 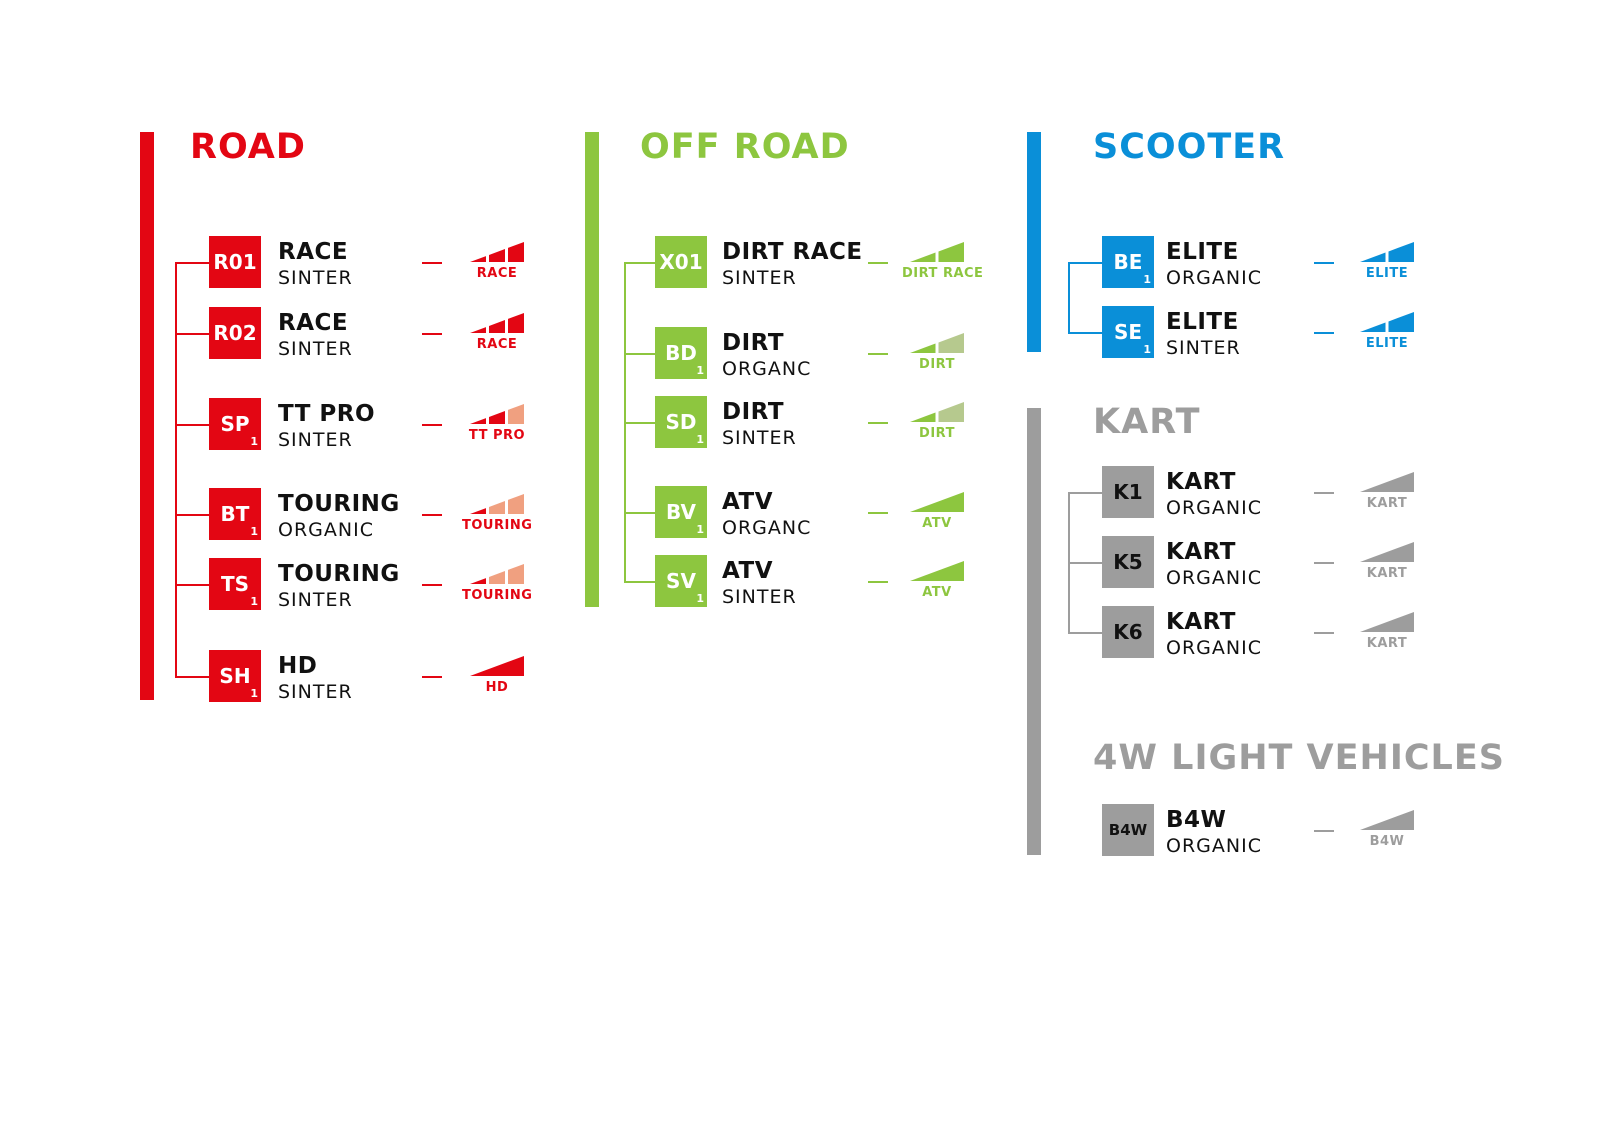 What do you see at coordinates (767, 528) in the screenshot?
I see `compound-type: ORGANC` at bounding box center [767, 528].